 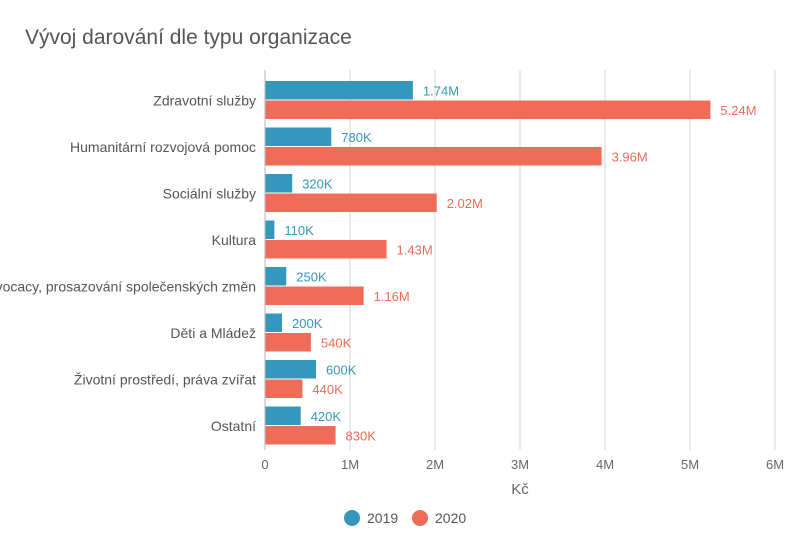 What do you see at coordinates (382, 518) in the screenshot?
I see `legend-label-2019: 2019` at bounding box center [382, 518].